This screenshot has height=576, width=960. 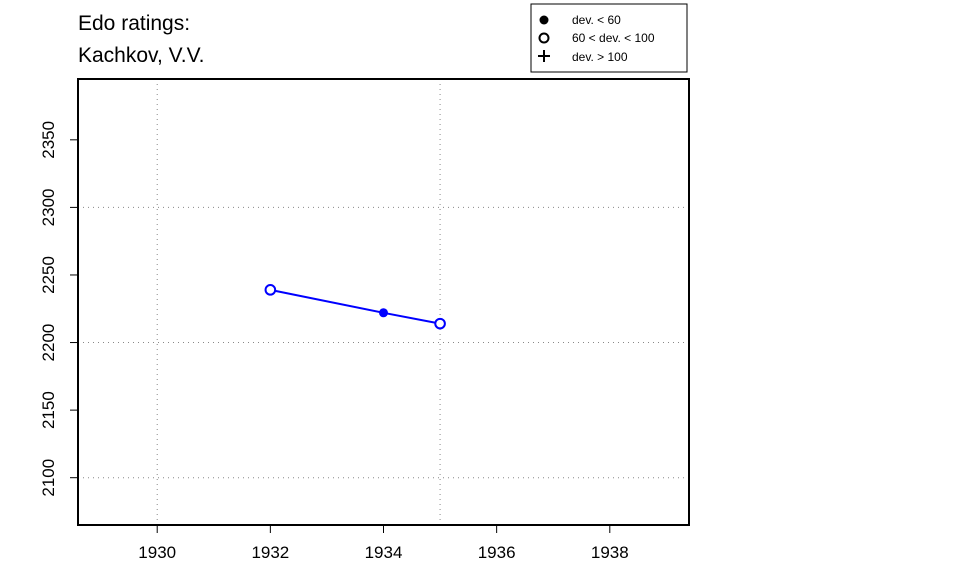 I want to click on y-tick-label-2200: 2200, so click(x=48, y=343).